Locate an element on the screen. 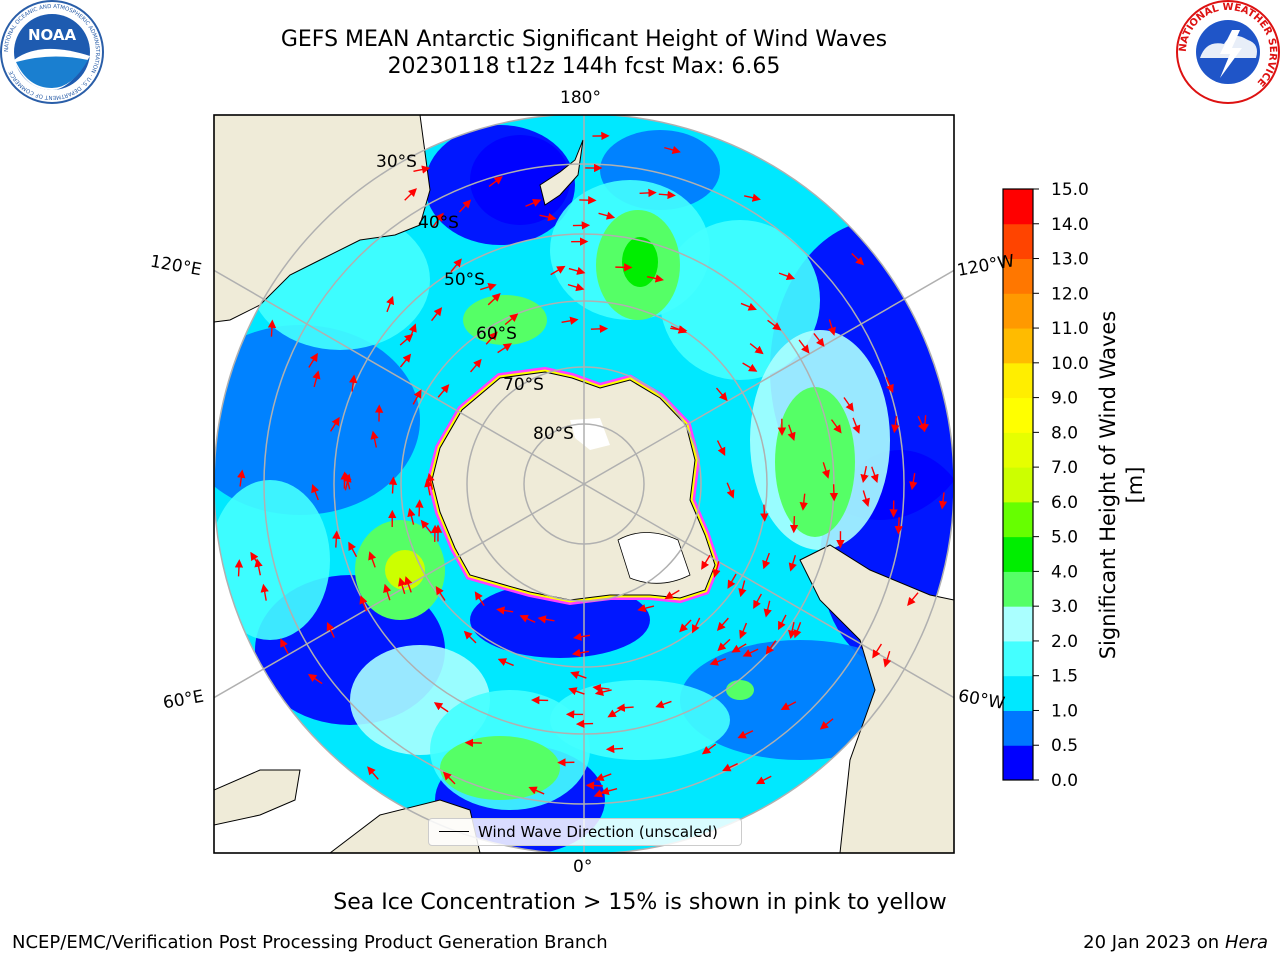 This screenshot has width=1280, height=960. lon-label-180: 180° is located at coordinates (580, 98).